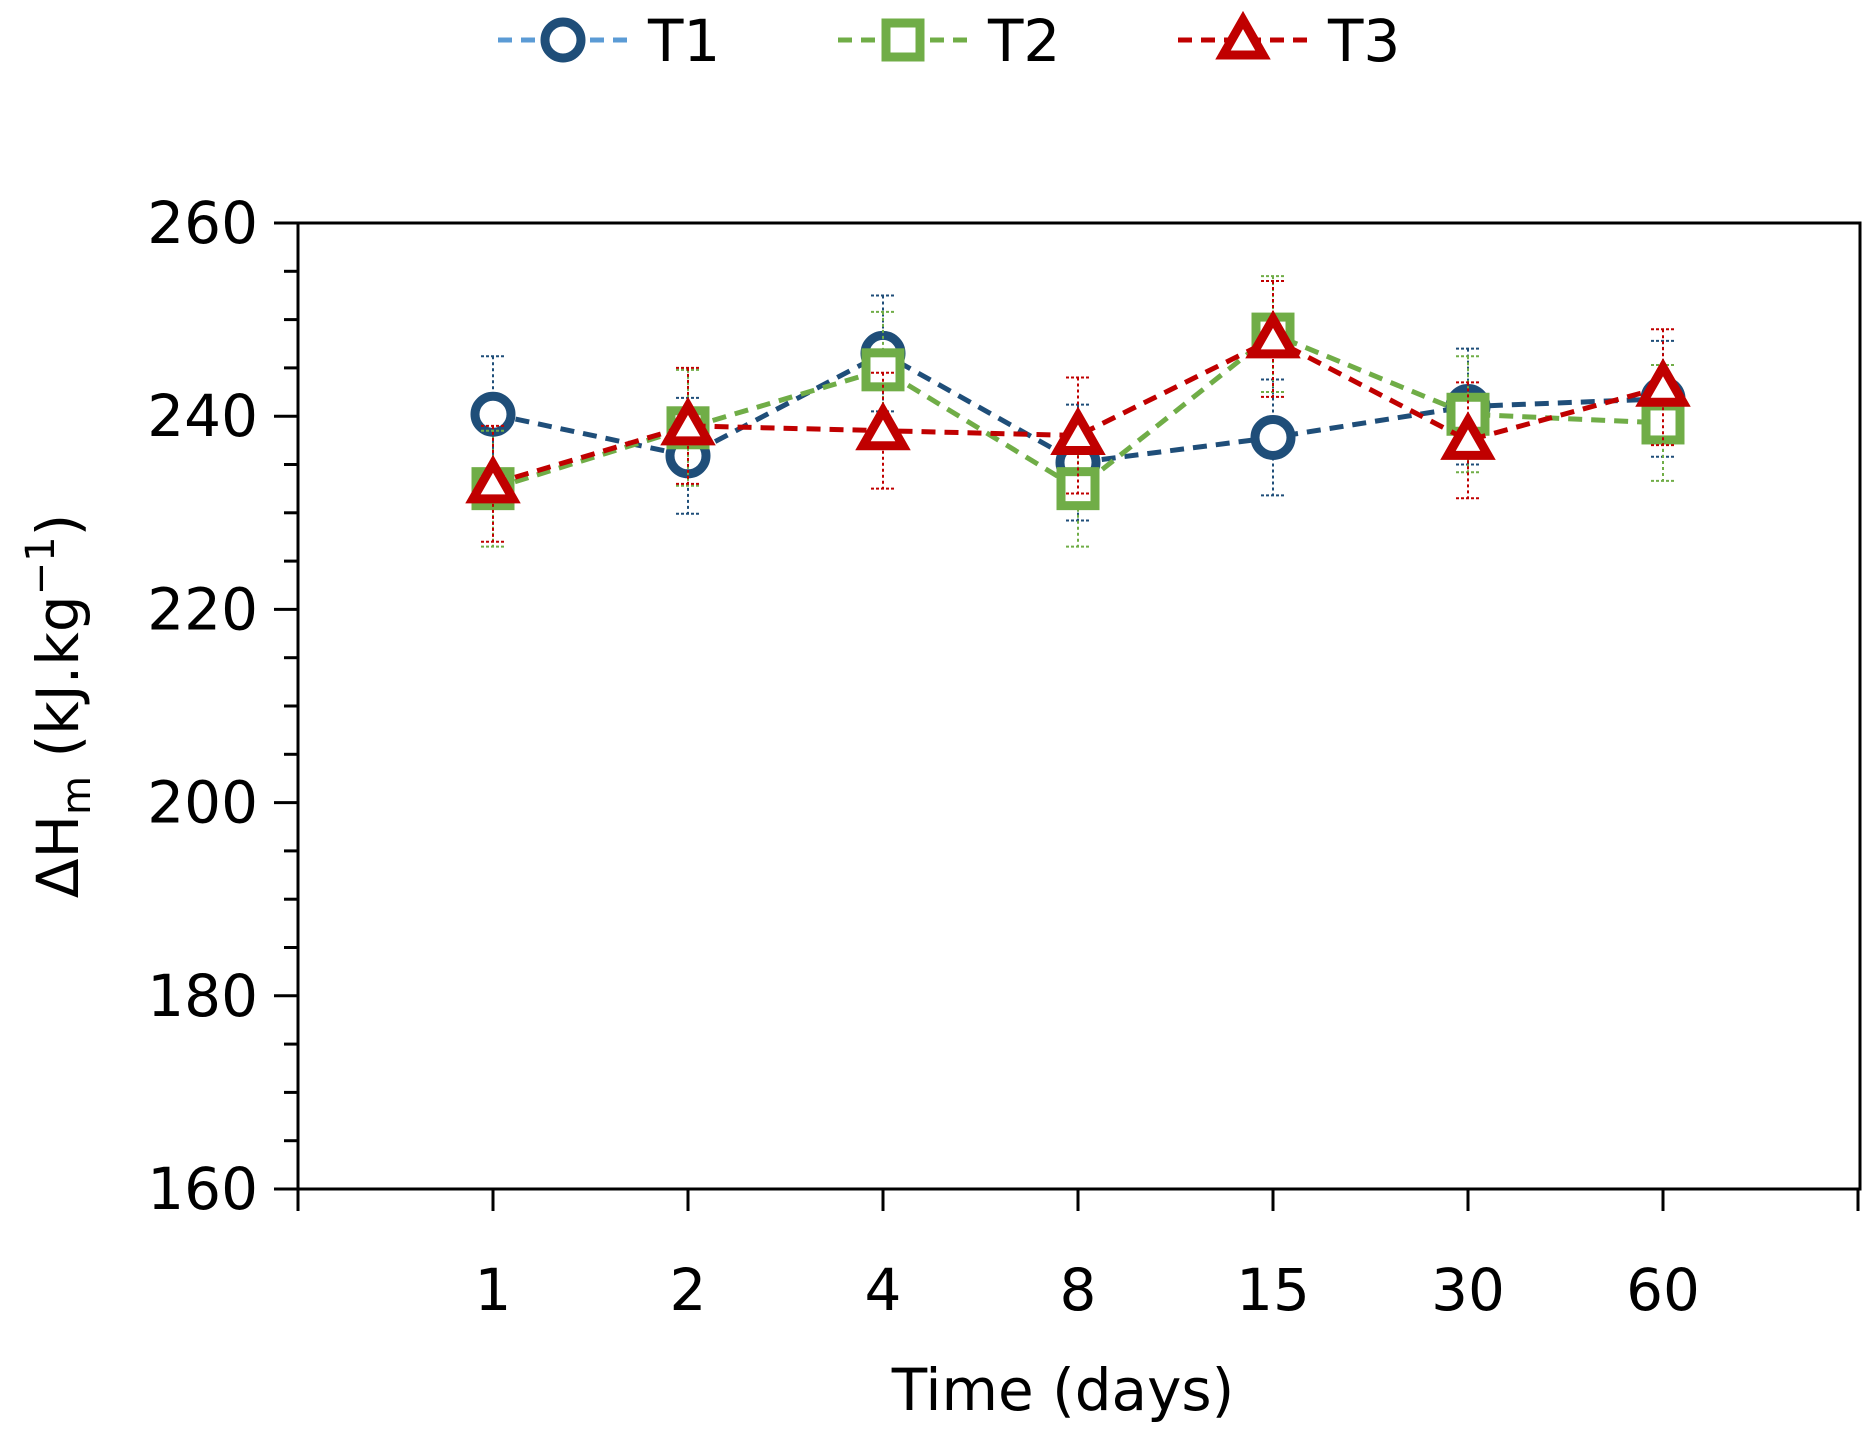 The height and width of the screenshot is (1430, 1870). What do you see at coordinates (58, 525) in the screenshot?
I see `y-axis-title-close: )` at bounding box center [58, 525].